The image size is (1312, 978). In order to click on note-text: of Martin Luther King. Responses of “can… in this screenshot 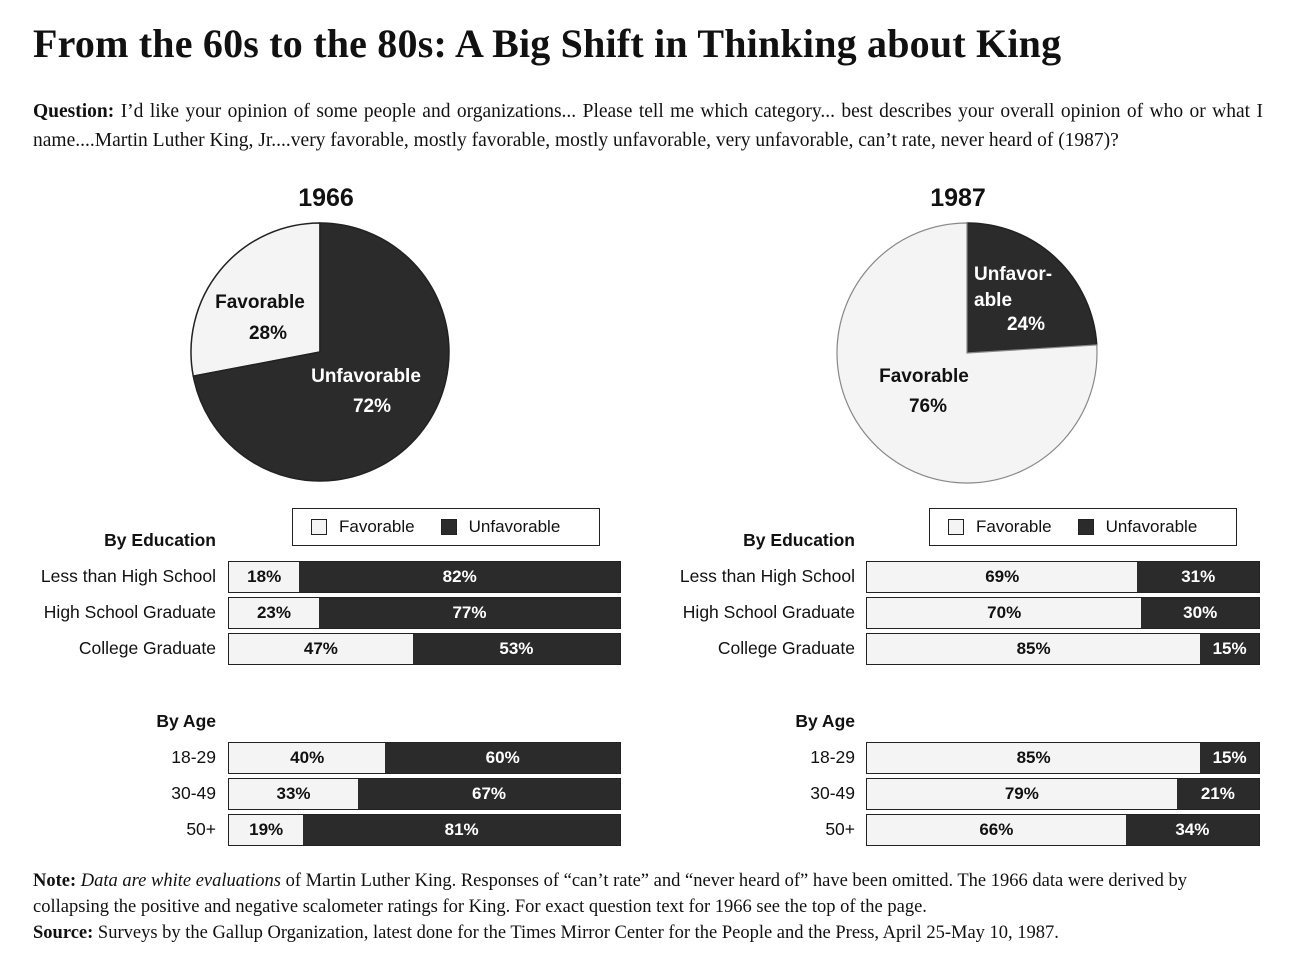, I will do `click(610, 894)`.